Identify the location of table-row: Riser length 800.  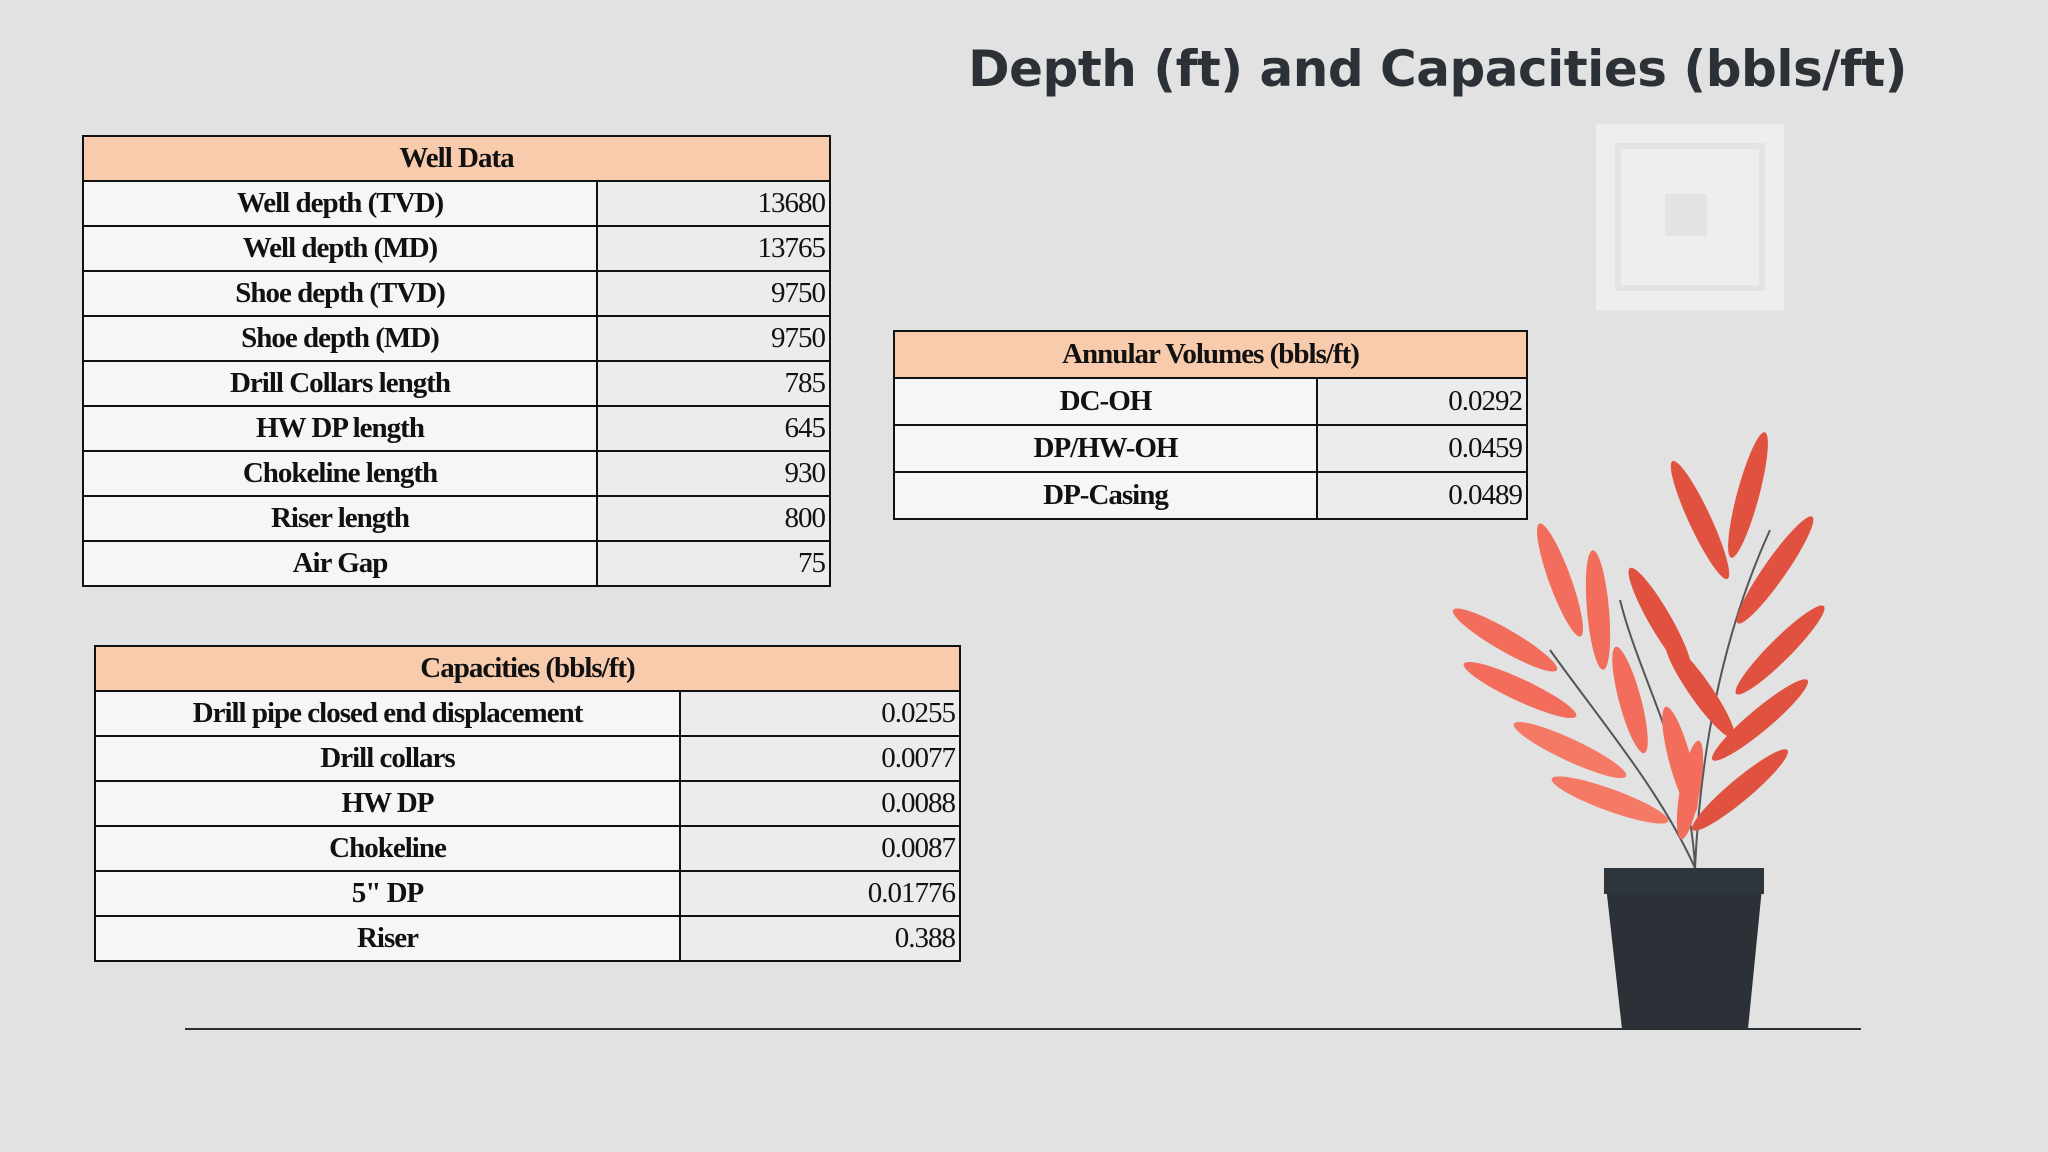
(456, 518).